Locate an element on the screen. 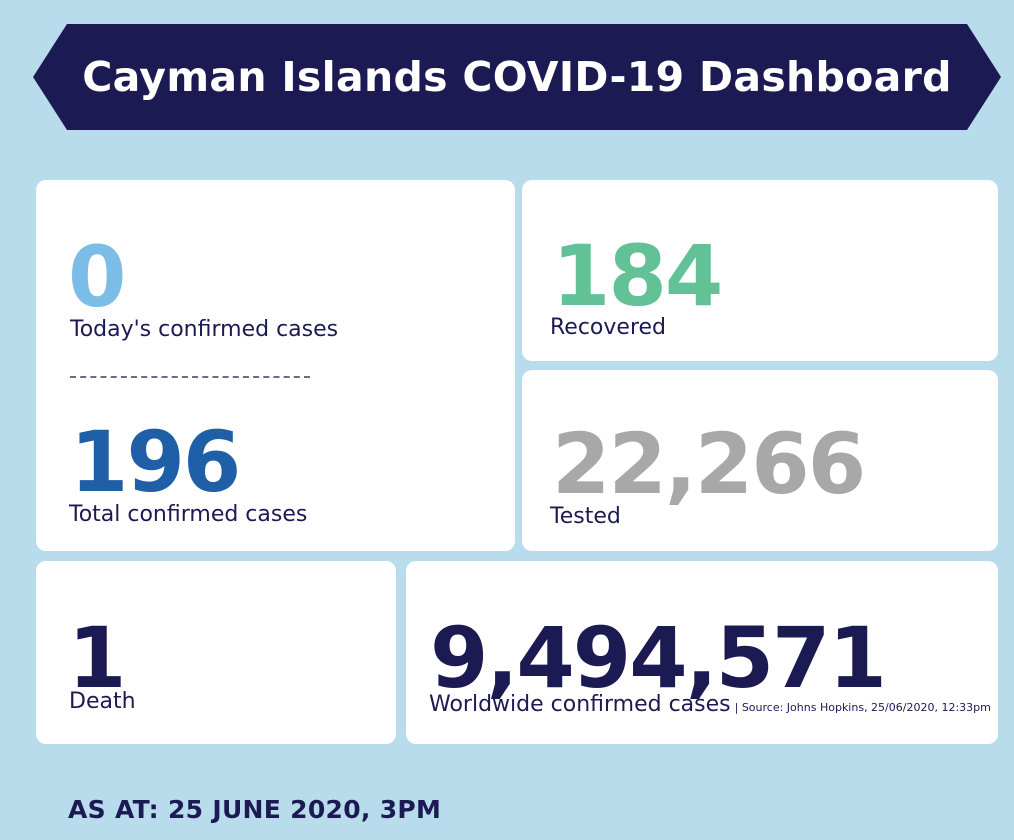  death-card: 1 Death is located at coordinates (216, 652).